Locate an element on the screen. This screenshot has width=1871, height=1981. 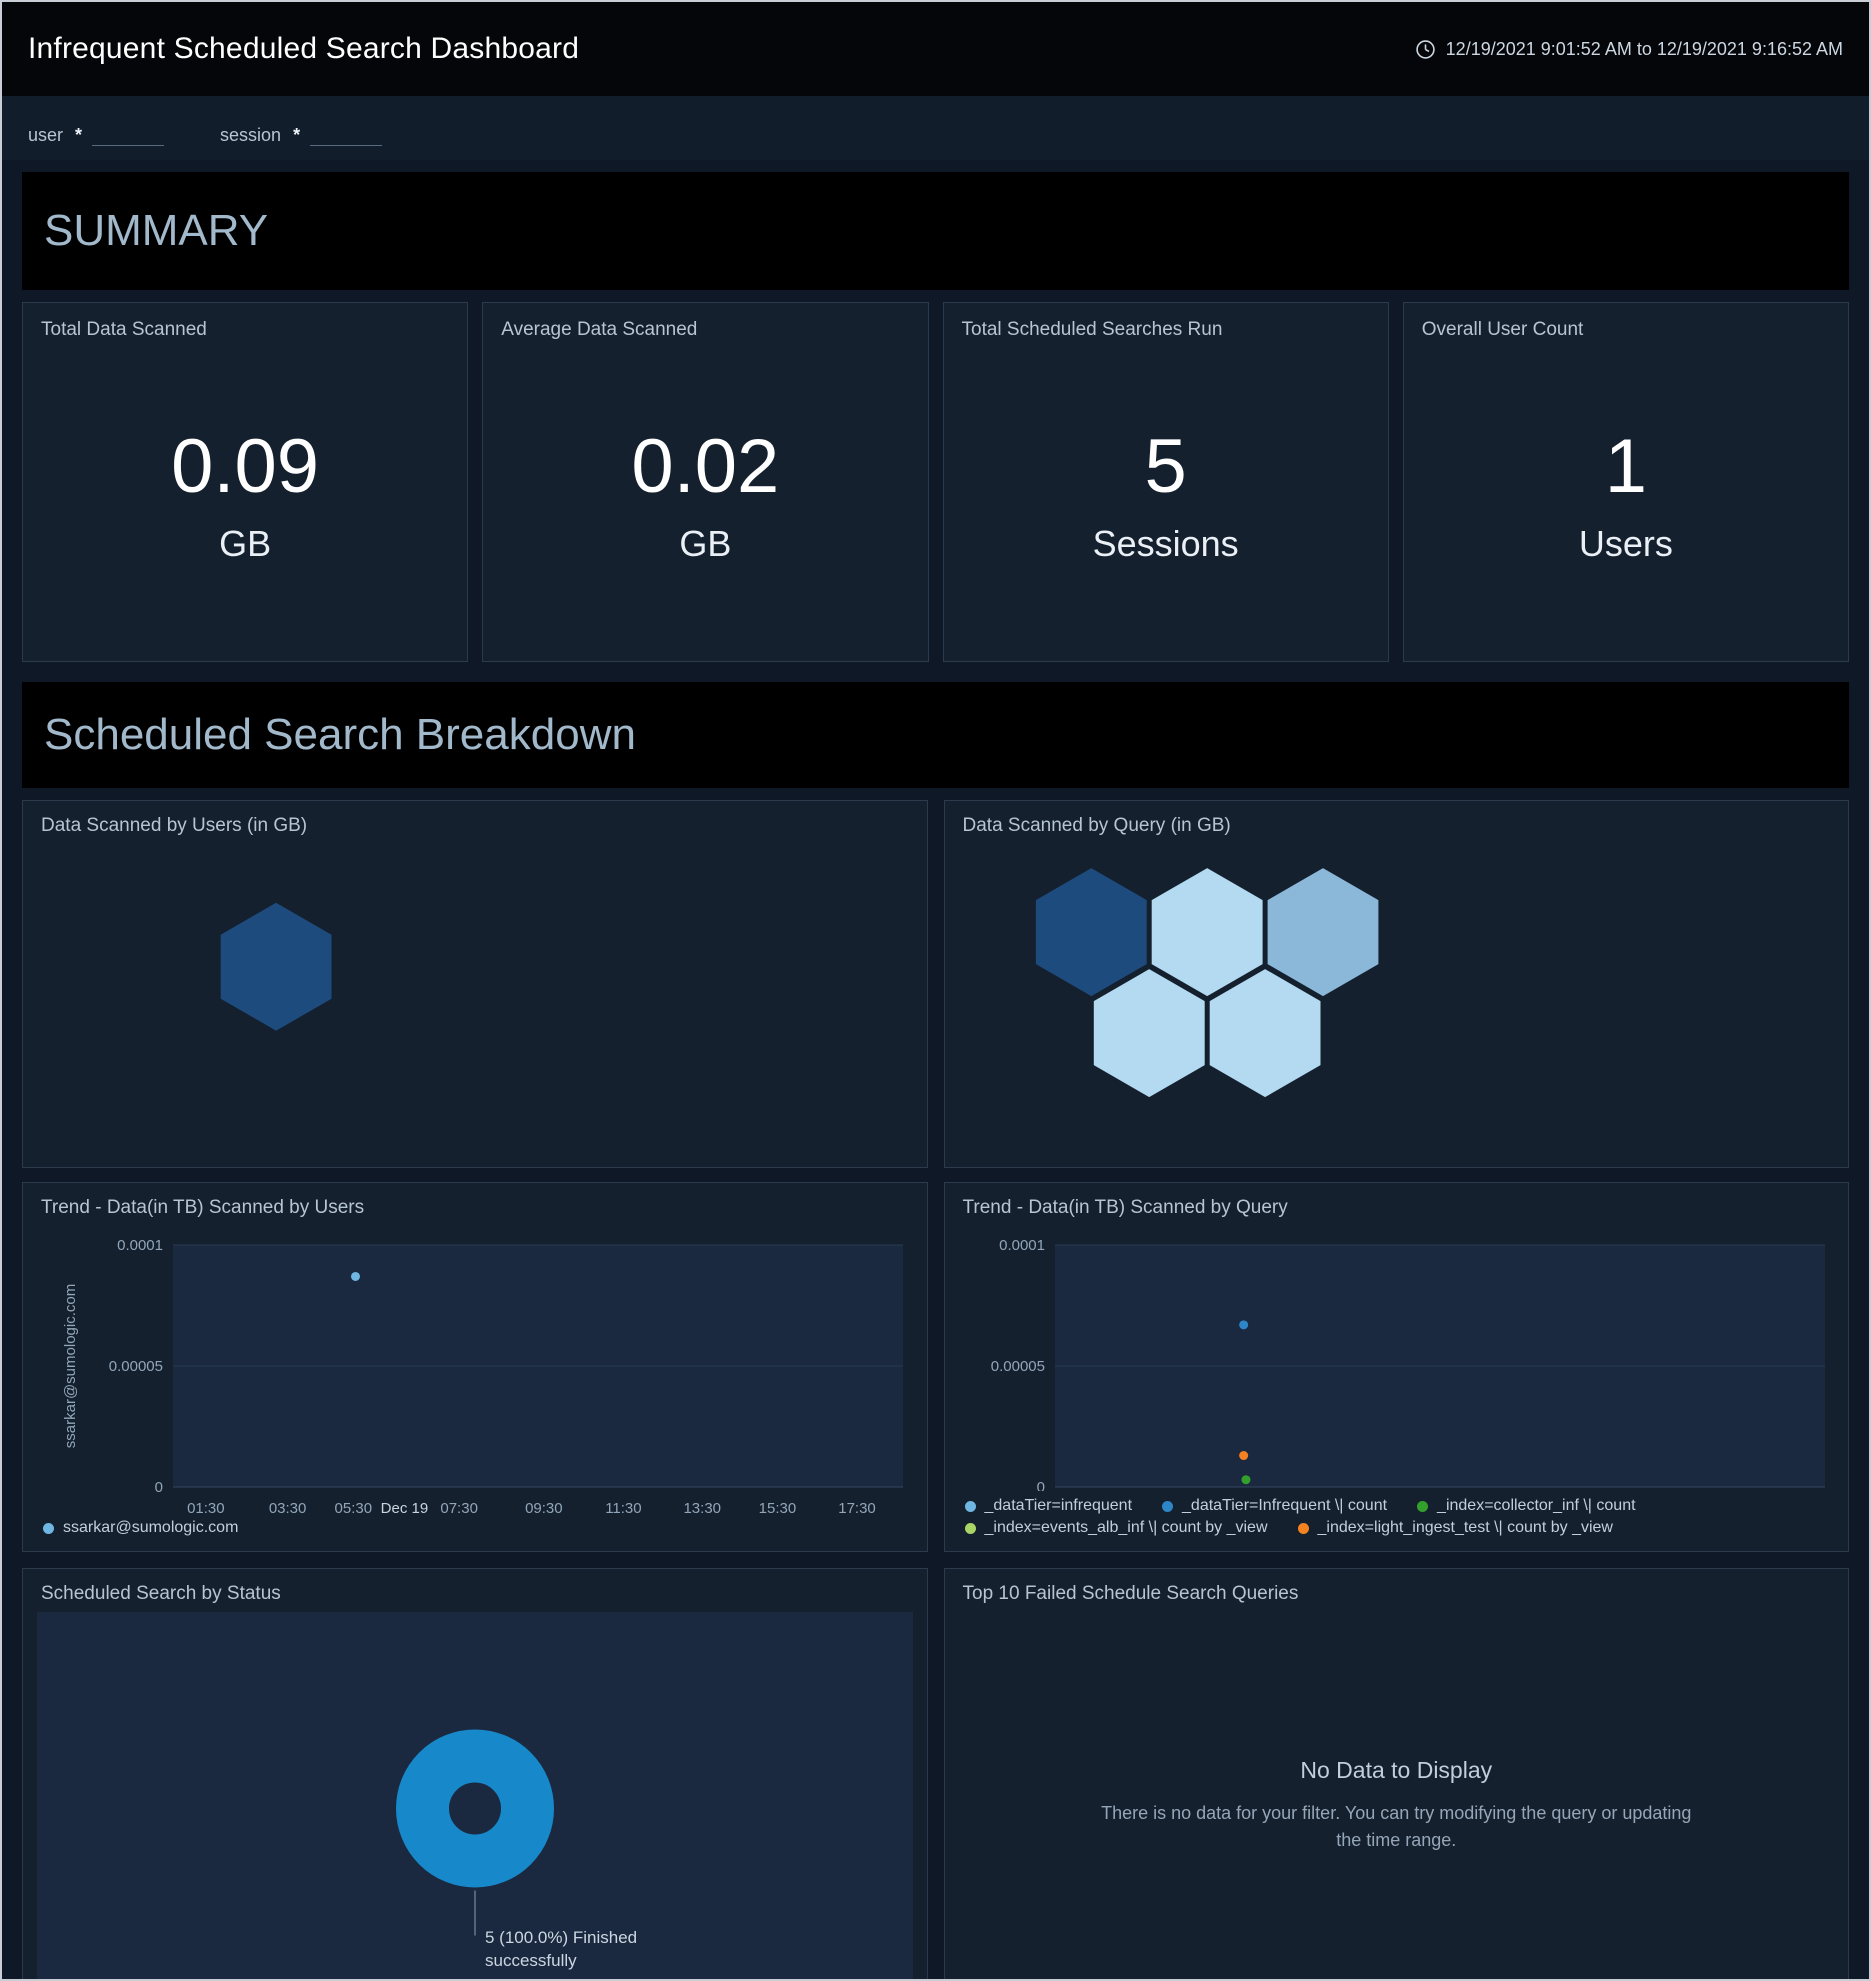
panel-title: Top 10 Failed Schedule Search Queries is located at coordinates (1130, 1593).